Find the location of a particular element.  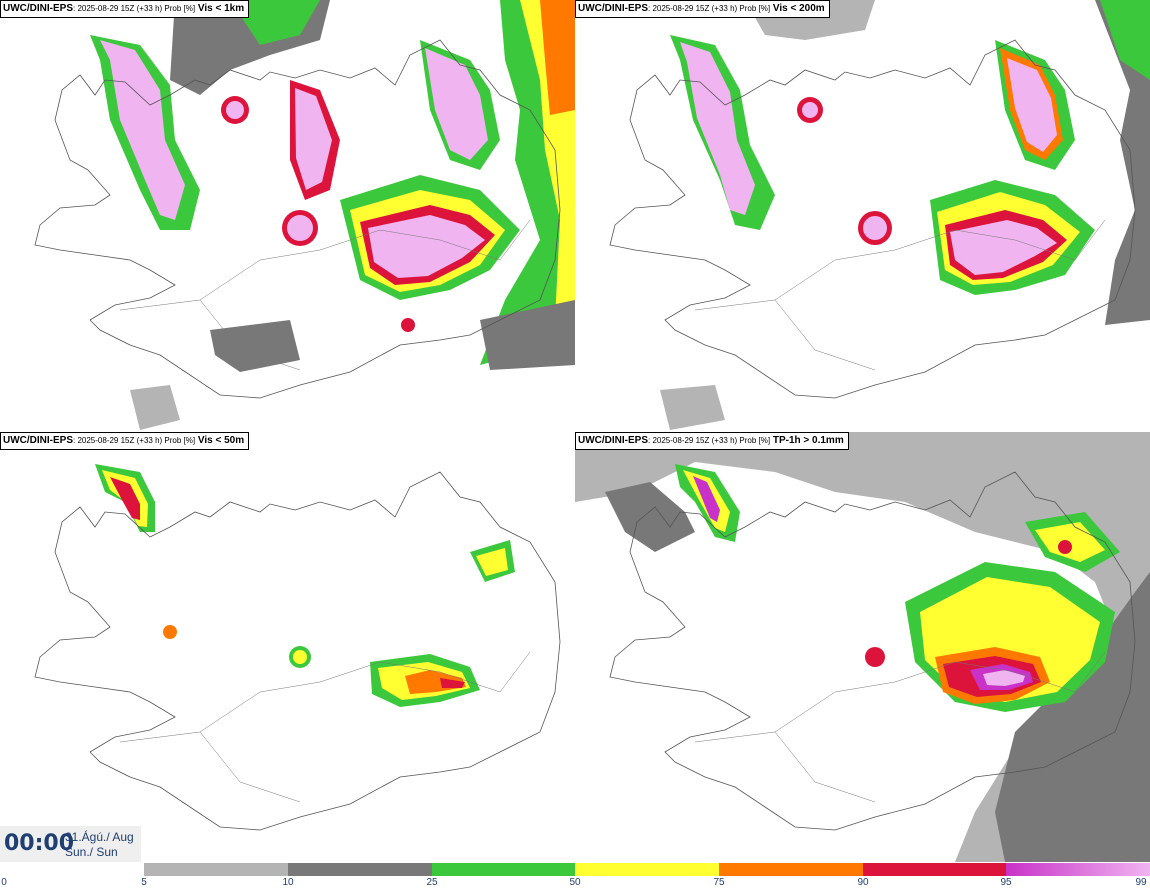

prob-shading is located at coordinates (305, 585).